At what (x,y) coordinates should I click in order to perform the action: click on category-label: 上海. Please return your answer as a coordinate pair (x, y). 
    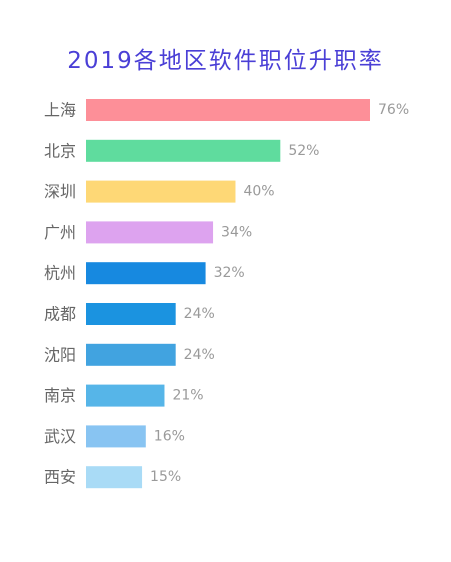
    Looking at the image, I should click on (60, 110).